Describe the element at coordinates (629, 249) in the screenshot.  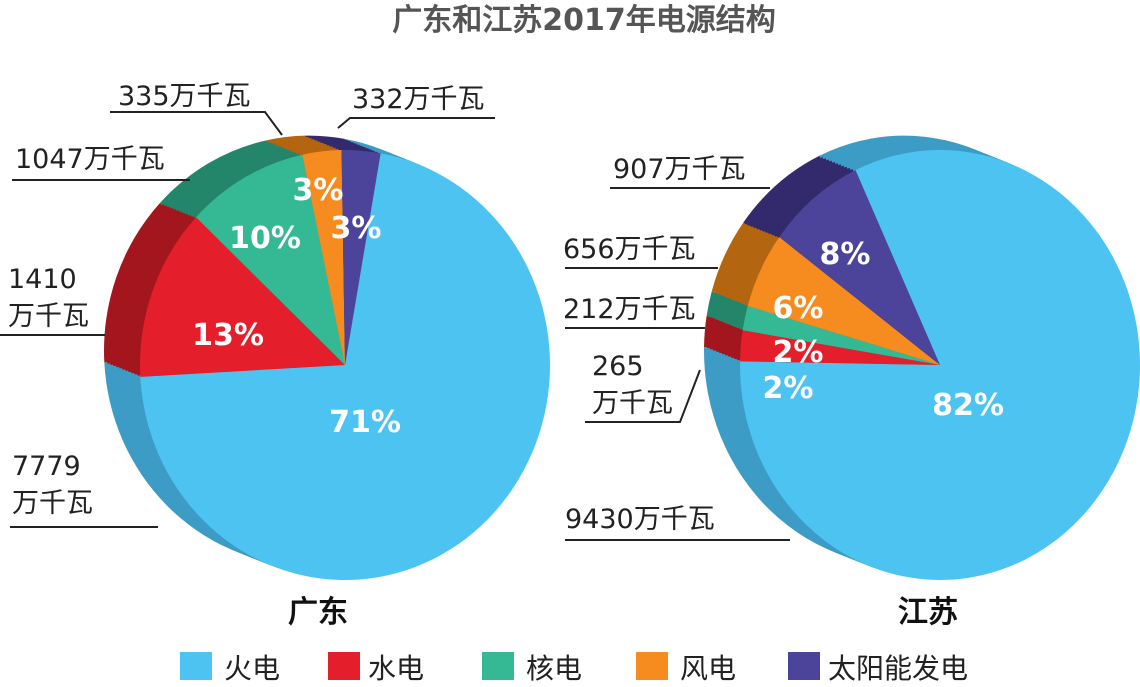
I see `js-wind-value: 656万千瓦` at that location.